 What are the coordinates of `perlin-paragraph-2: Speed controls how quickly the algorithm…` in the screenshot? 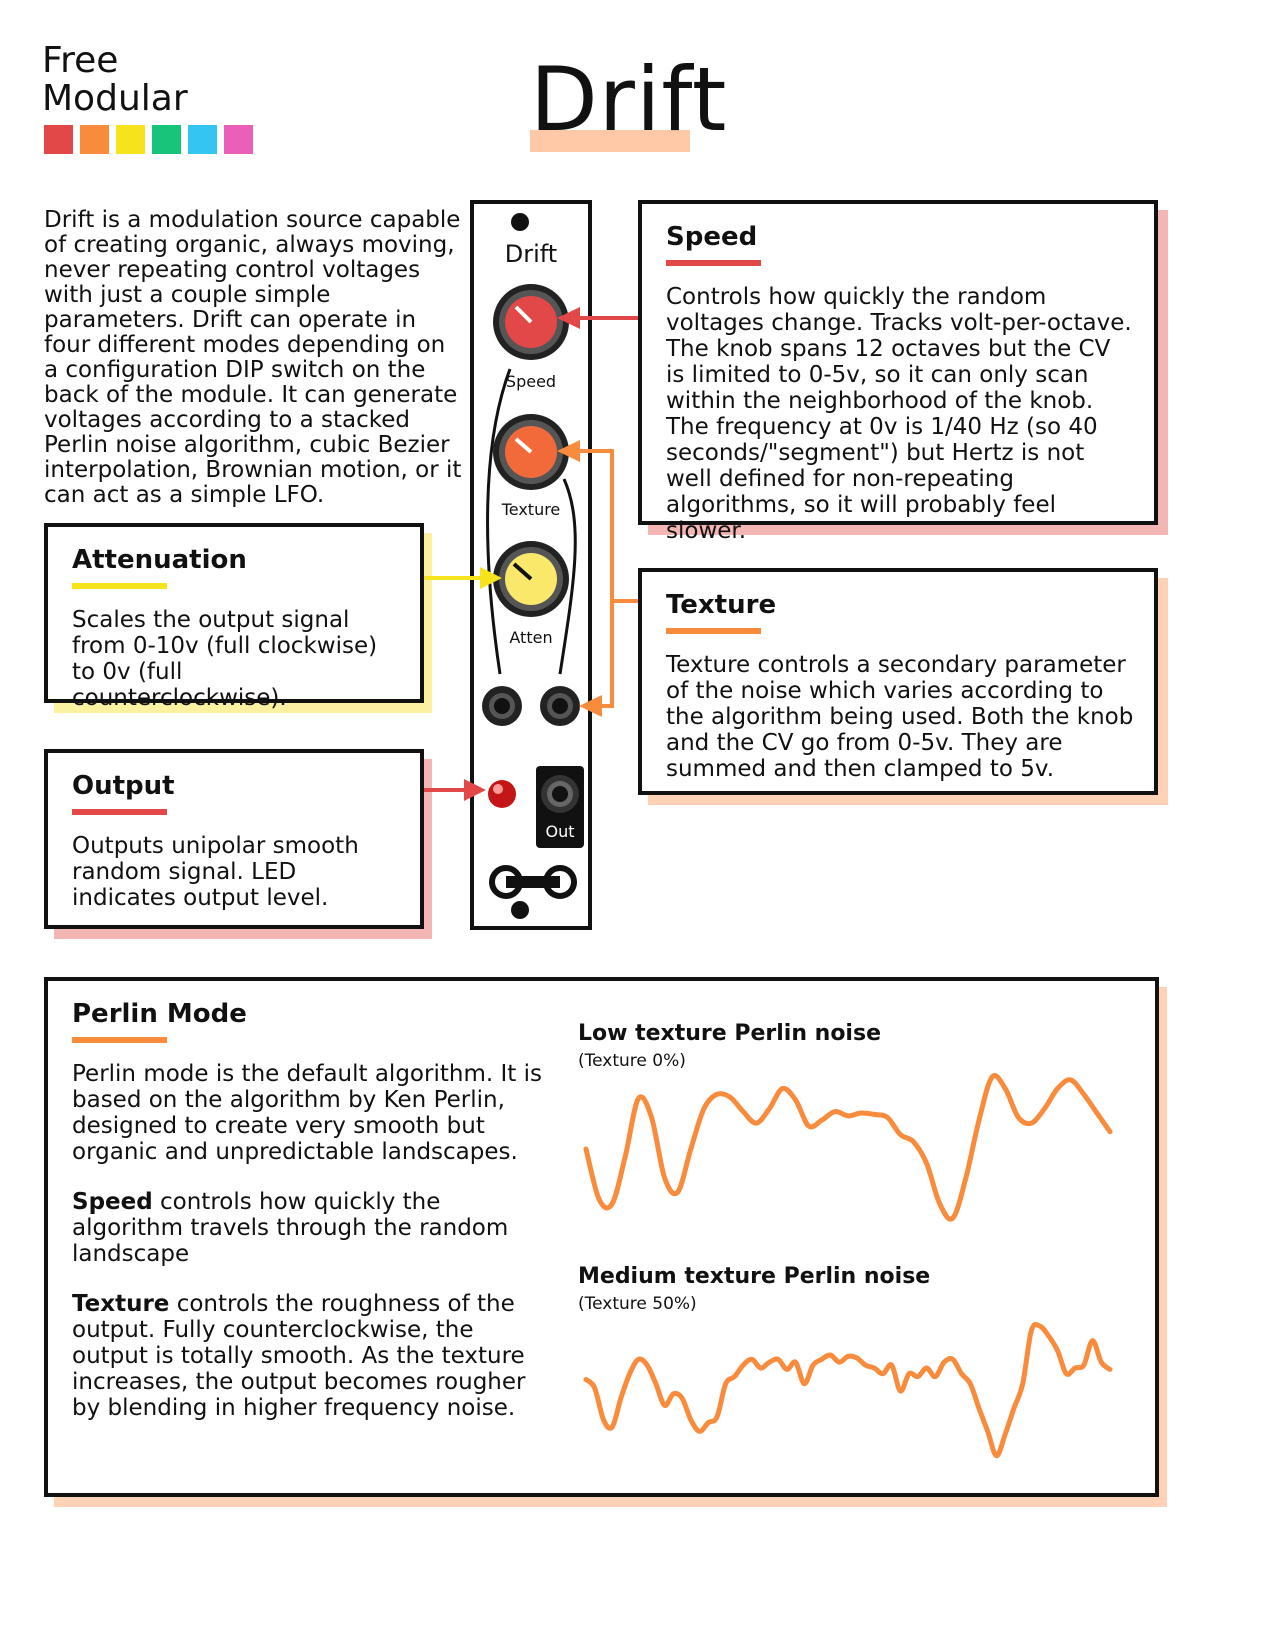 It's located at (307, 1228).